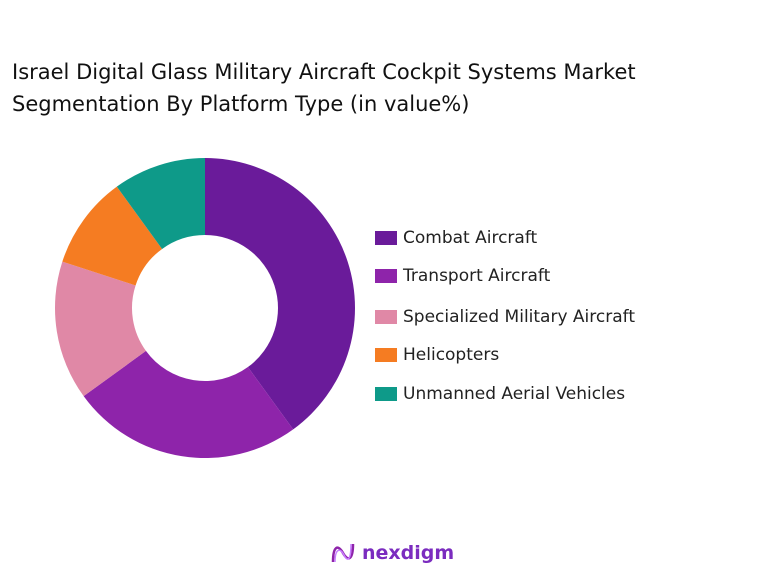 Image resolution: width=770 pixels, height=575 pixels. I want to click on legend-item: Unmanned Aerial Vehicles, so click(500, 394).